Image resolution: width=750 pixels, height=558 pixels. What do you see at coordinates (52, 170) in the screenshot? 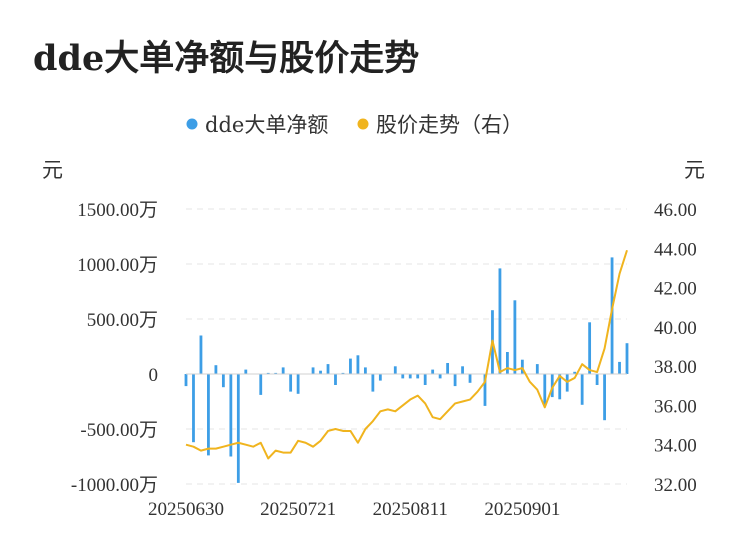
I see `left-axis-unit: 元` at bounding box center [52, 170].